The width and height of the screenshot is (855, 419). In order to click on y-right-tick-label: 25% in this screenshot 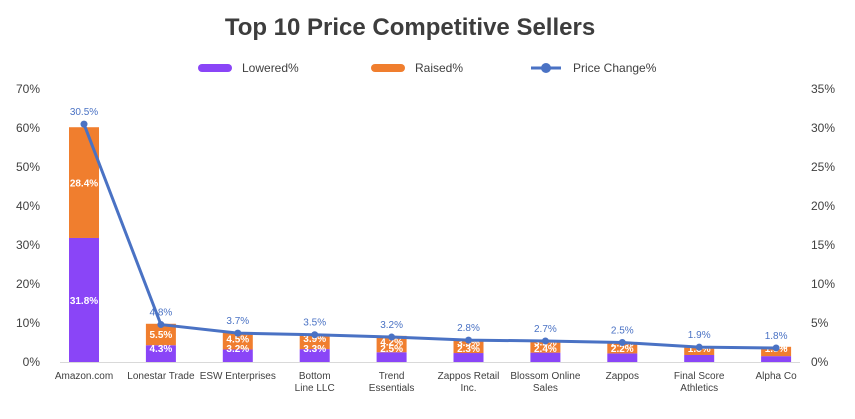, I will do `click(823, 167)`.